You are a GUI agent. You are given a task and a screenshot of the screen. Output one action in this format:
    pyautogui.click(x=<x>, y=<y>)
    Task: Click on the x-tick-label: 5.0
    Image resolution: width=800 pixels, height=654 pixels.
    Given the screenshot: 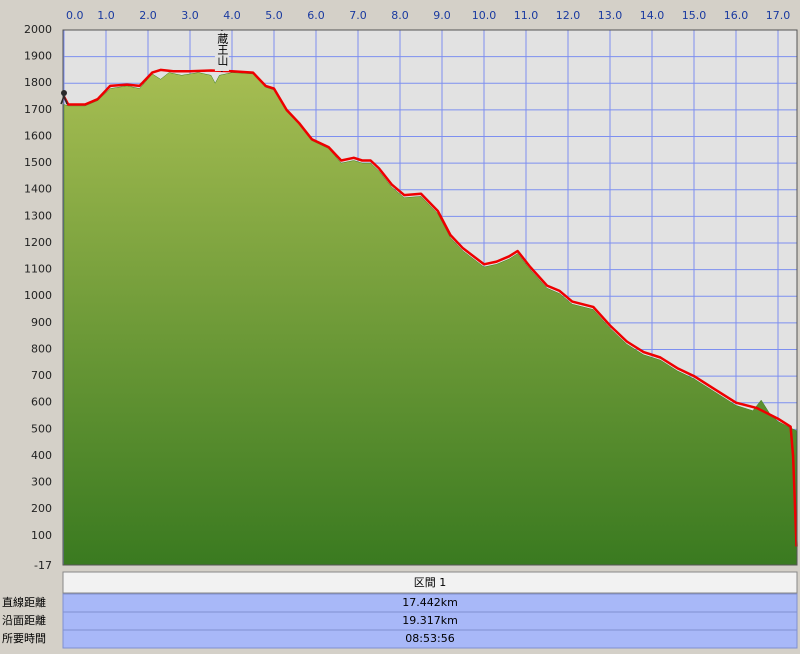 What is the action you would take?
    pyautogui.click(x=274, y=15)
    